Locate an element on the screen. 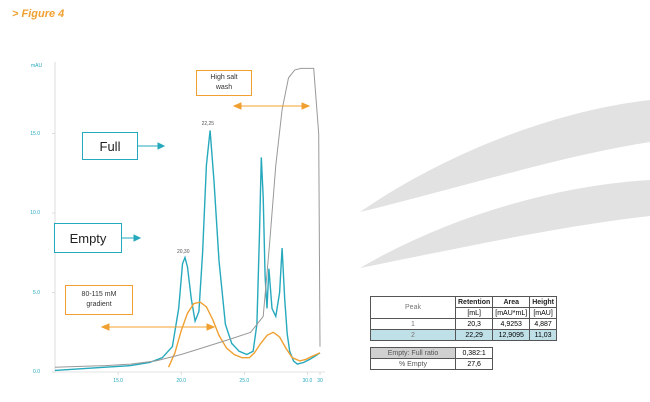  x-tick-marks is located at coordinates (219, 373).